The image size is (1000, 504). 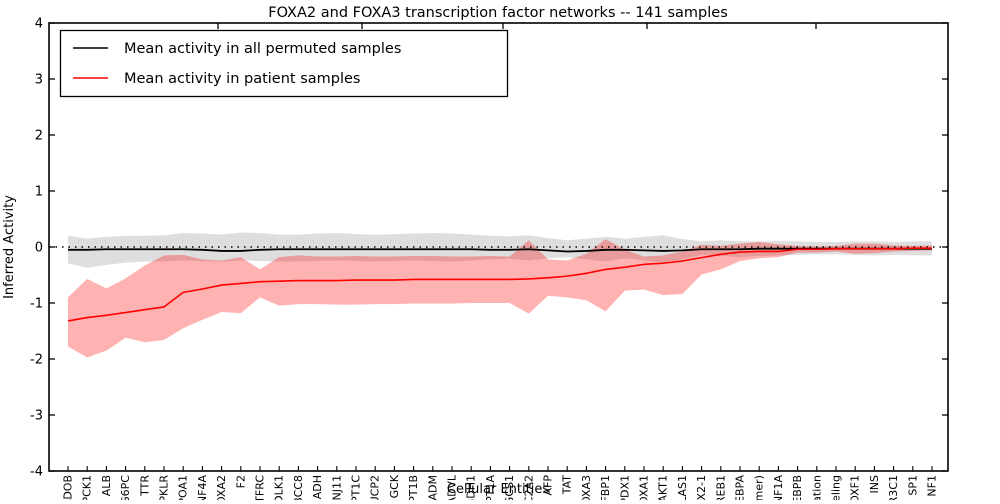 What do you see at coordinates (356, 487) in the screenshot?
I see `x-tick-label: CPT1C` at bounding box center [356, 487].